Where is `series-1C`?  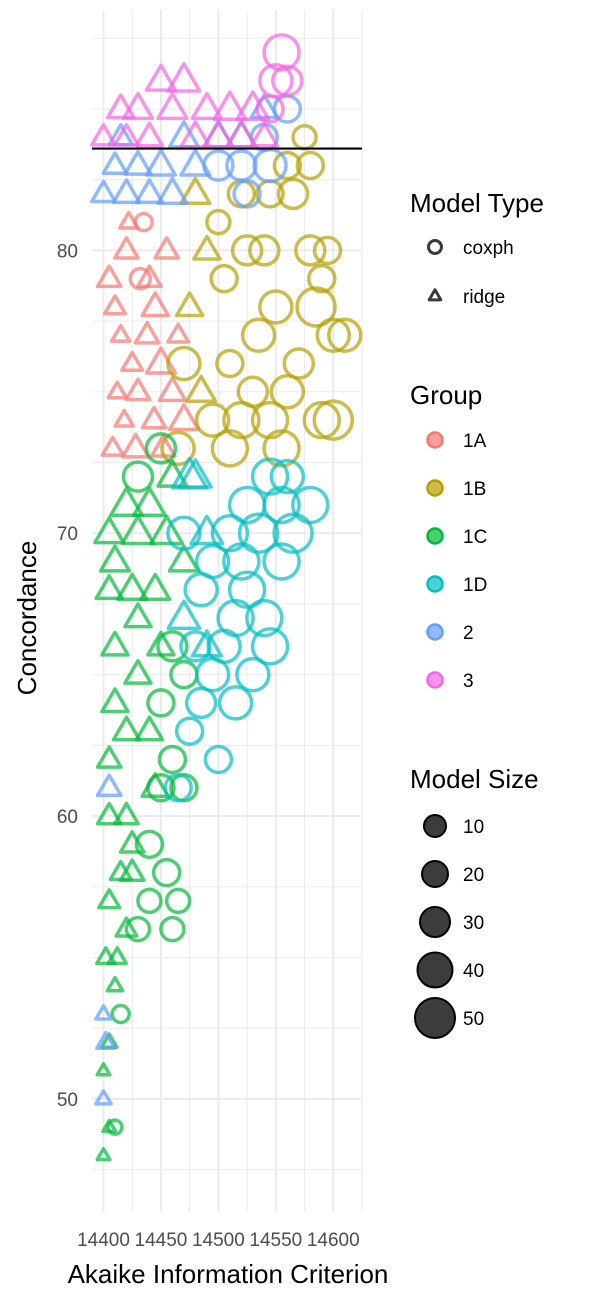
series-1C is located at coordinates (147, 797).